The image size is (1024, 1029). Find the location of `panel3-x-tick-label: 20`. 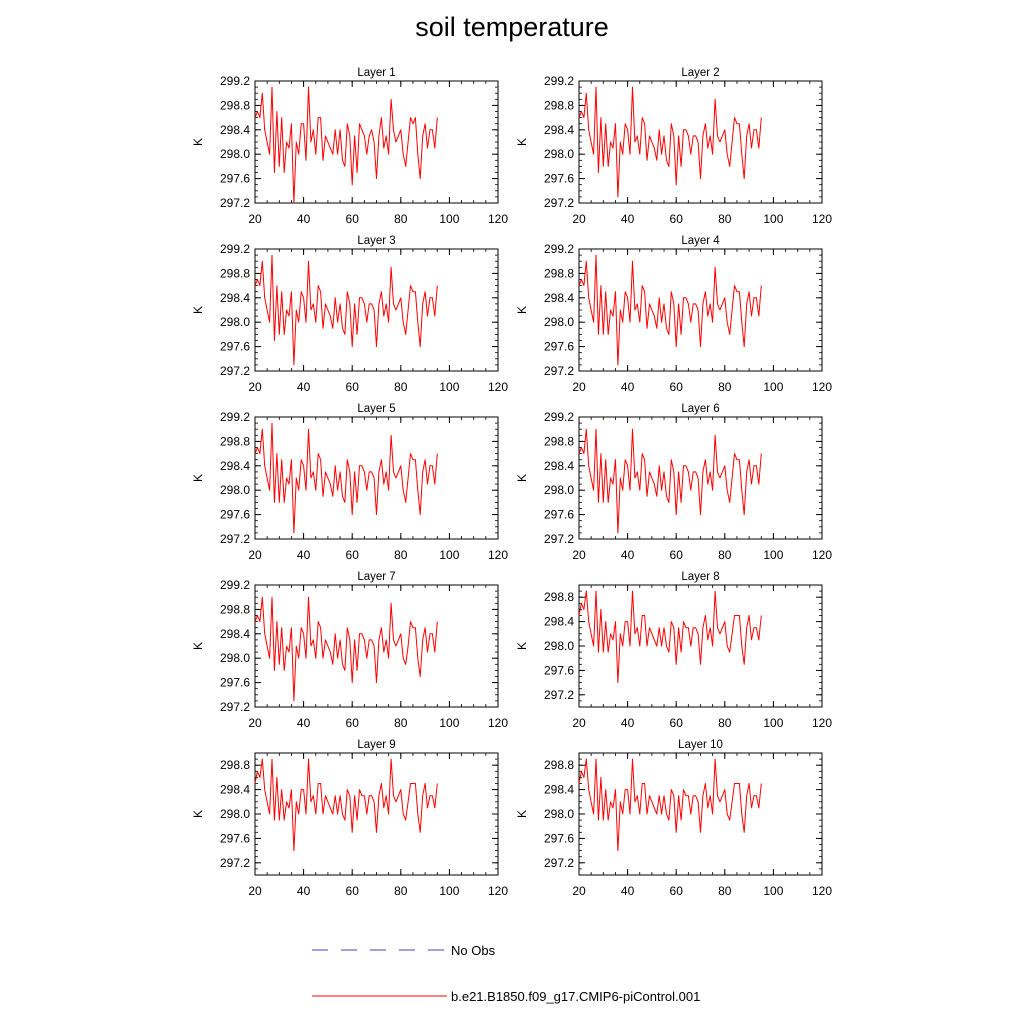

panel3-x-tick-label: 20 is located at coordinates (255, 387).